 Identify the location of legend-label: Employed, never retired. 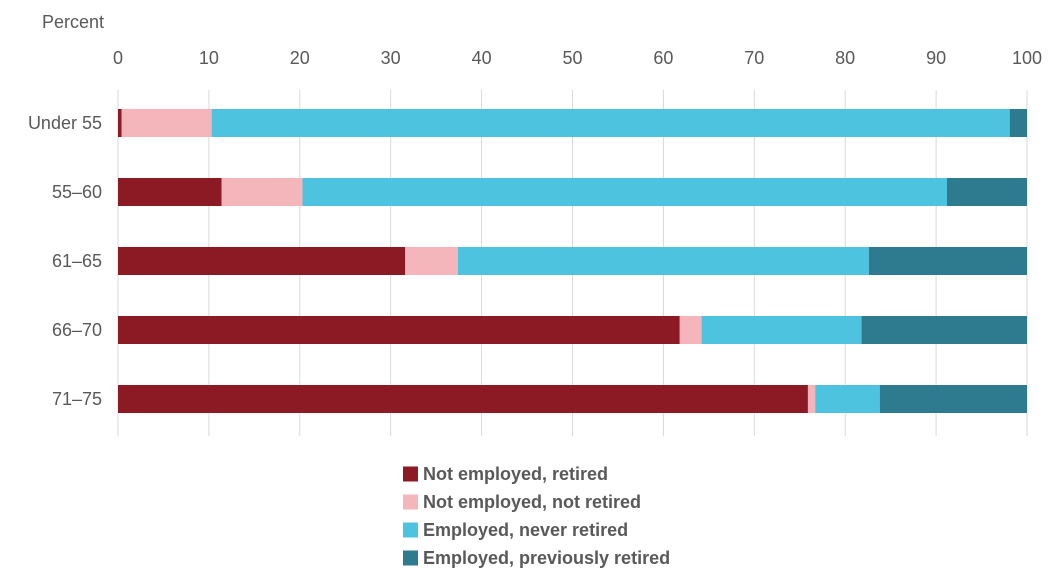
(525, 530).